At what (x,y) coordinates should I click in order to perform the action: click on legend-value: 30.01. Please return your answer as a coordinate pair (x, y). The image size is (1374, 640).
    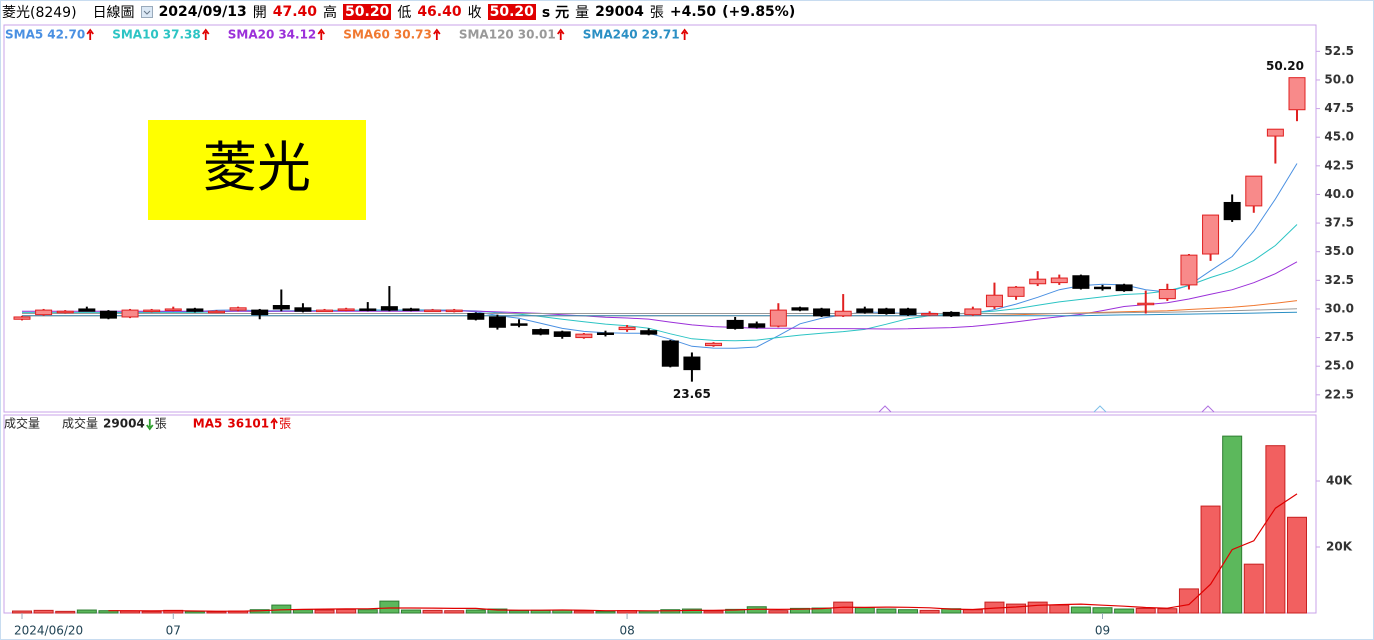
    Looking at the image, I should click on (537, 35).